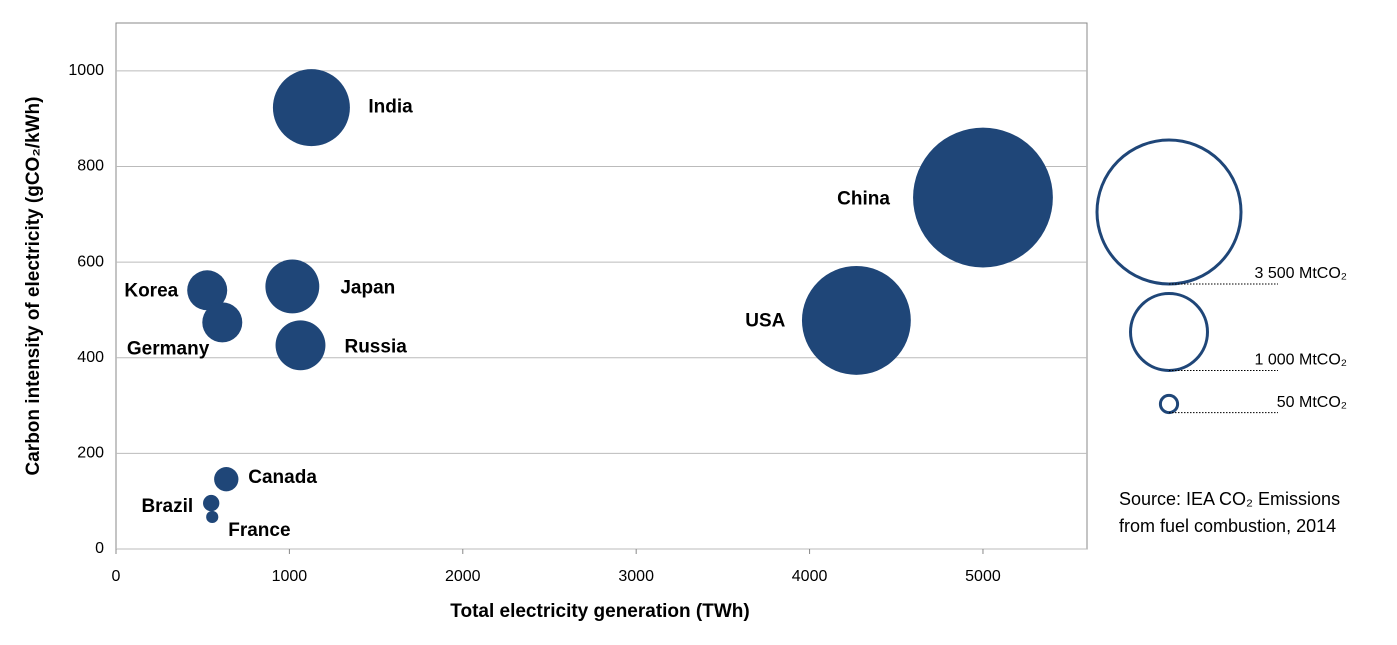 The width and height of the screenshot is (1397, 645). Describe the element at coordinates (810, 576) in the screenshot. I see `x-tick-label: 4000` at that location.